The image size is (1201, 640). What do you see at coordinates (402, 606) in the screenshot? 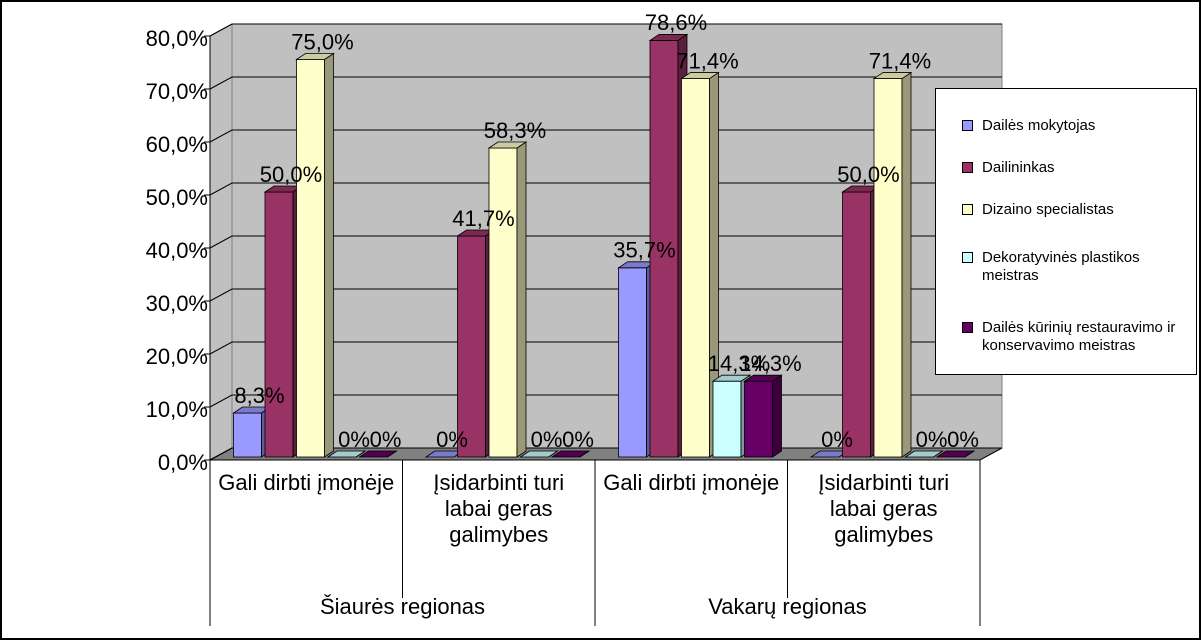
I see `category-group-label: Šiaurės regionas` at bounding box center [402, 606].